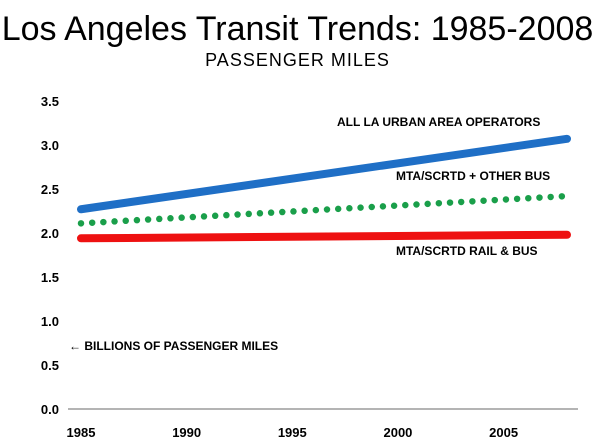 This screenshot has width=595, height=446. Describe the element at coordinates (50, 321) in the screenshot. I see `y-tick-label: 1.0` at that location.